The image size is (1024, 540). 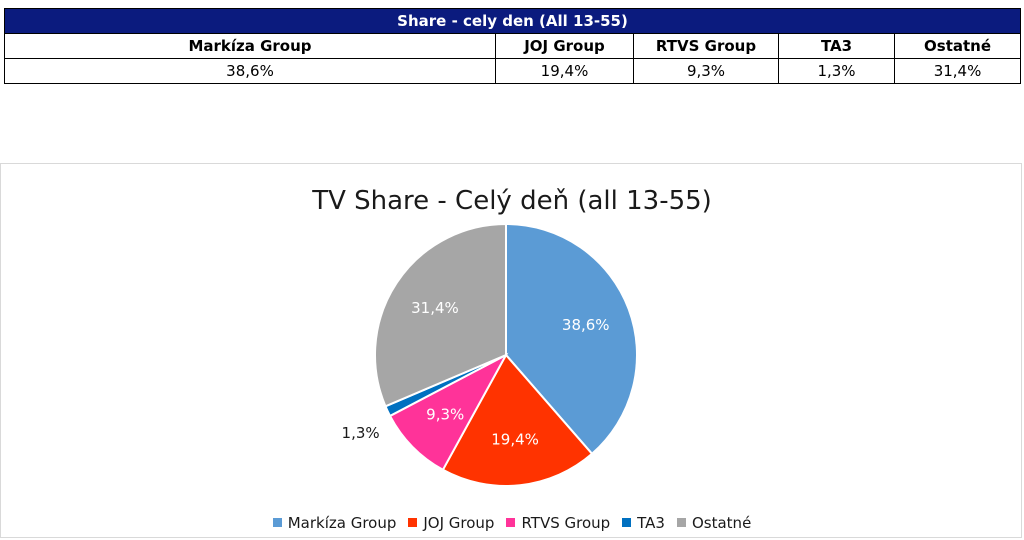 I want to click on pie-chart-svg: 38,6% 19,4% 9,3% 1,3% 31,4%, so click(x=490, y=354).